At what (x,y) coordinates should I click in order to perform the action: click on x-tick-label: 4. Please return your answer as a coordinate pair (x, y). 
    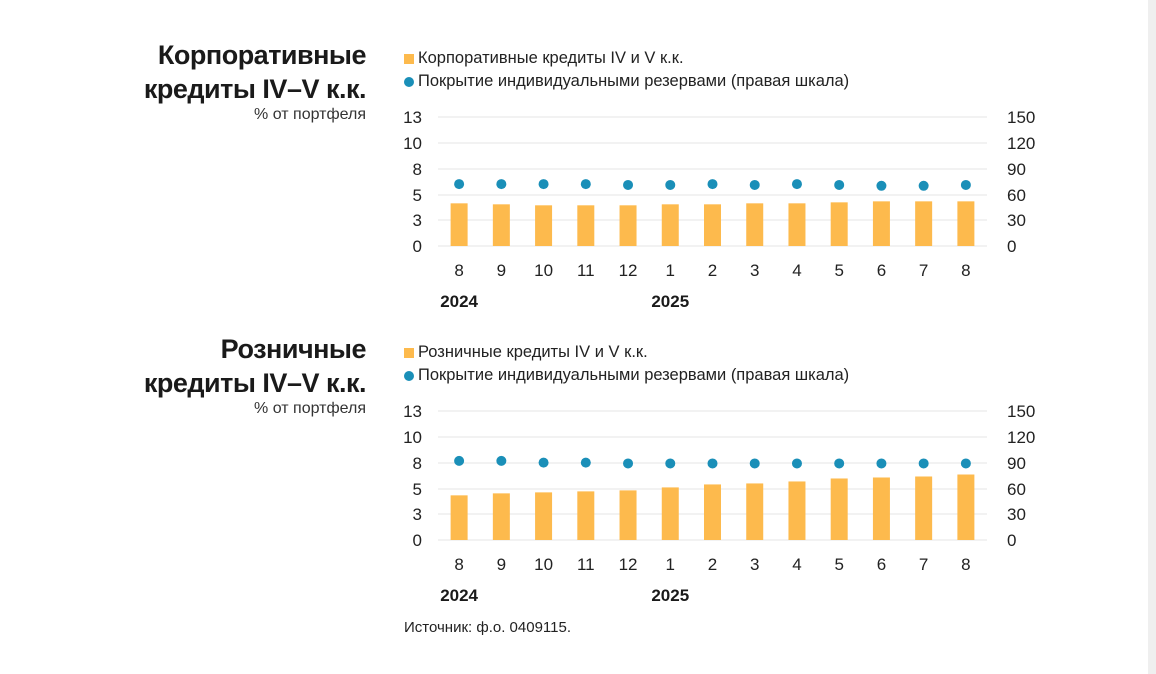
    Looking at the image, I should click on (796, 564).